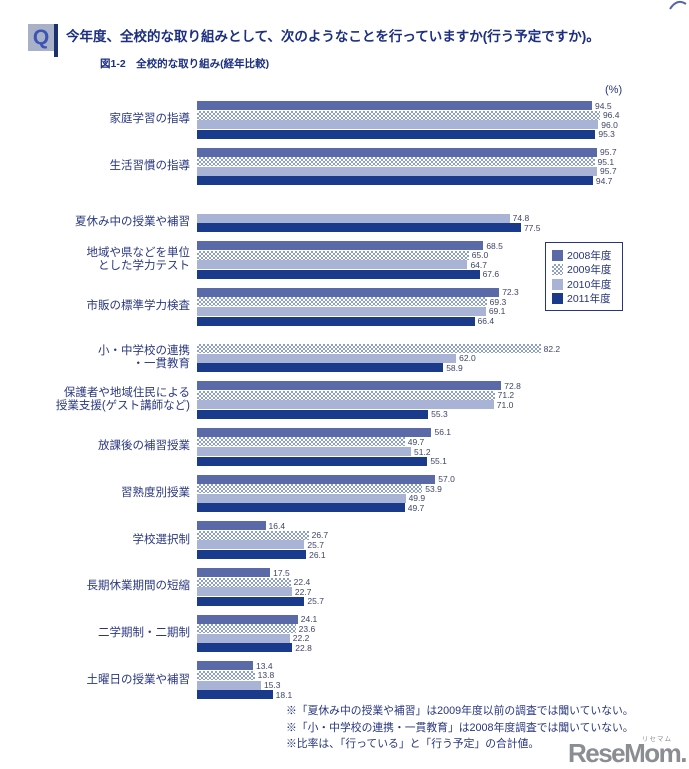  What do you see at coordinates (95, 260) in the screenshot?
I see `category-label: 地域や県などを単位 とした学力テスト` at bounding box center [95, 260].